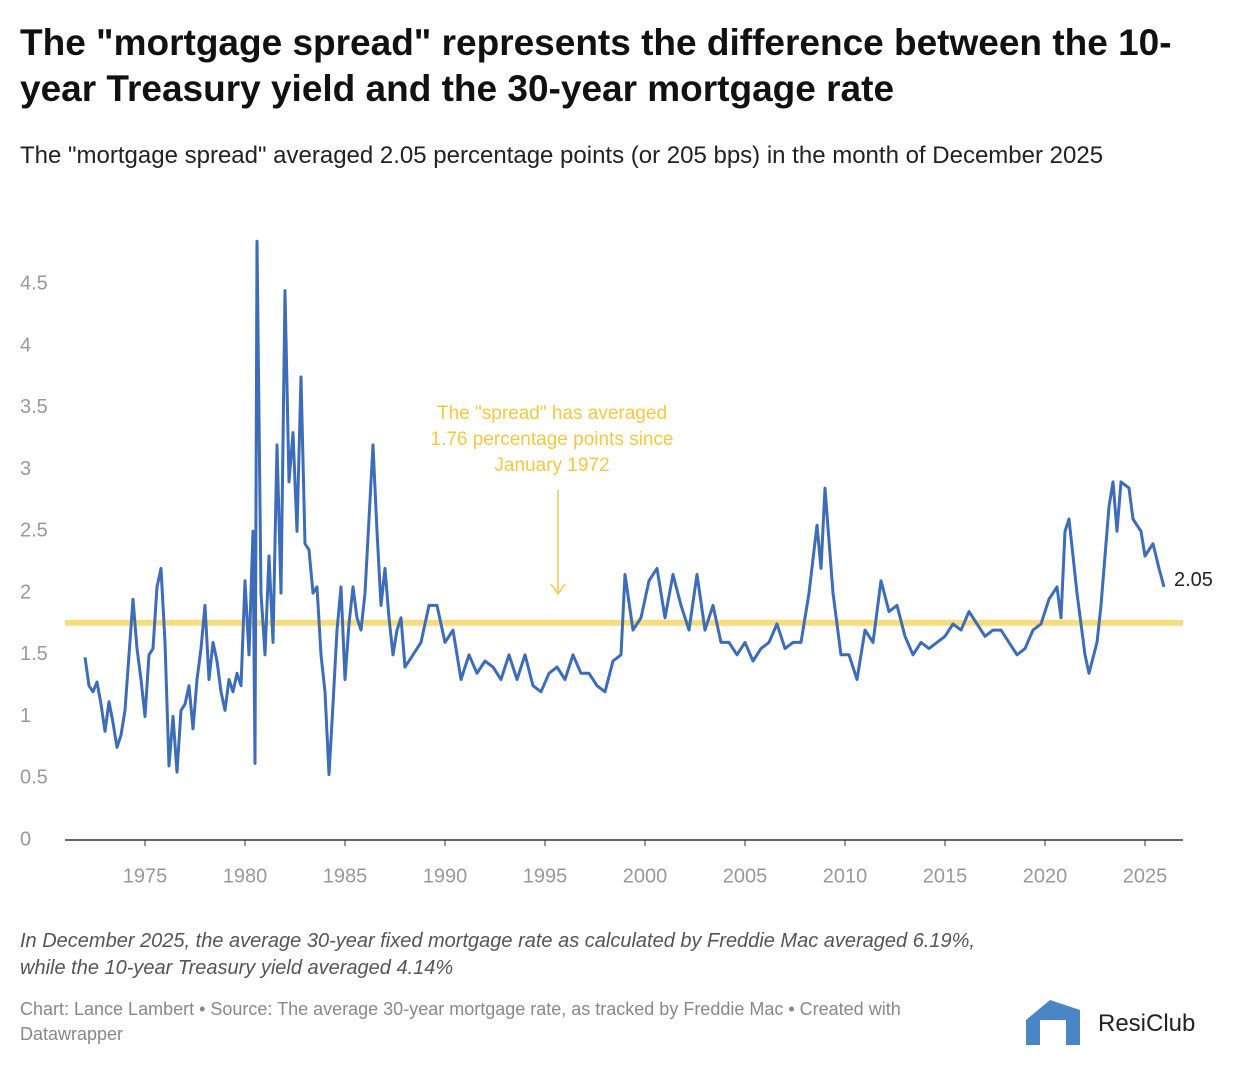 The width and height of the screenshot is (1240, 1068). What do you see at coordinates (34, 531) in the screenshot?
I see `y-tick-label: 2.5` at bounding box center [34, 531].